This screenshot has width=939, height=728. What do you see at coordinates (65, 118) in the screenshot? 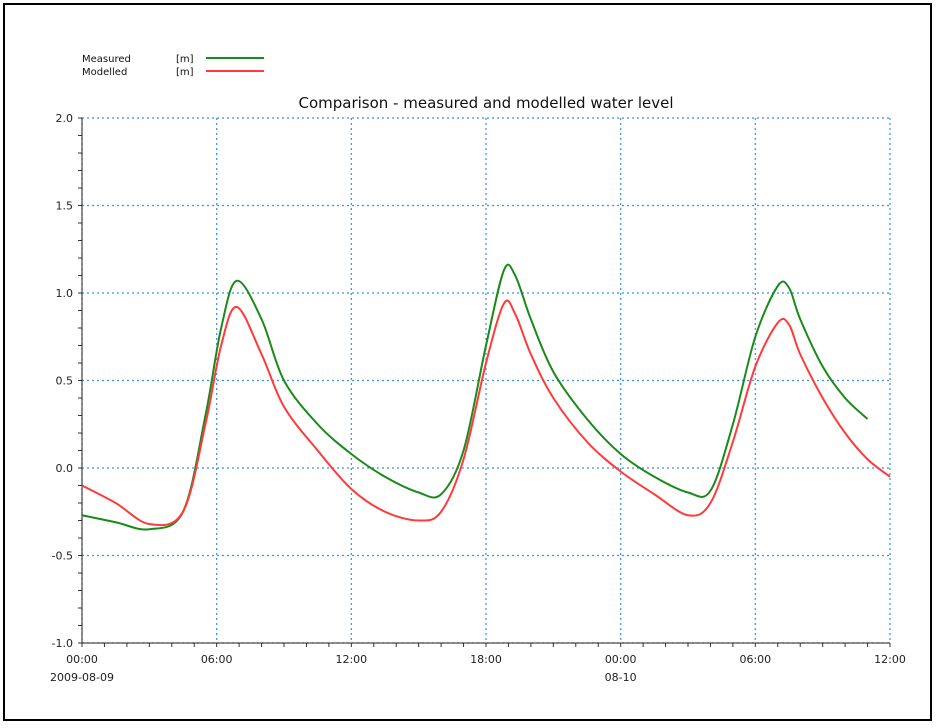
I see `y-tick-label: 2.0` at bounding box center [65, 118].